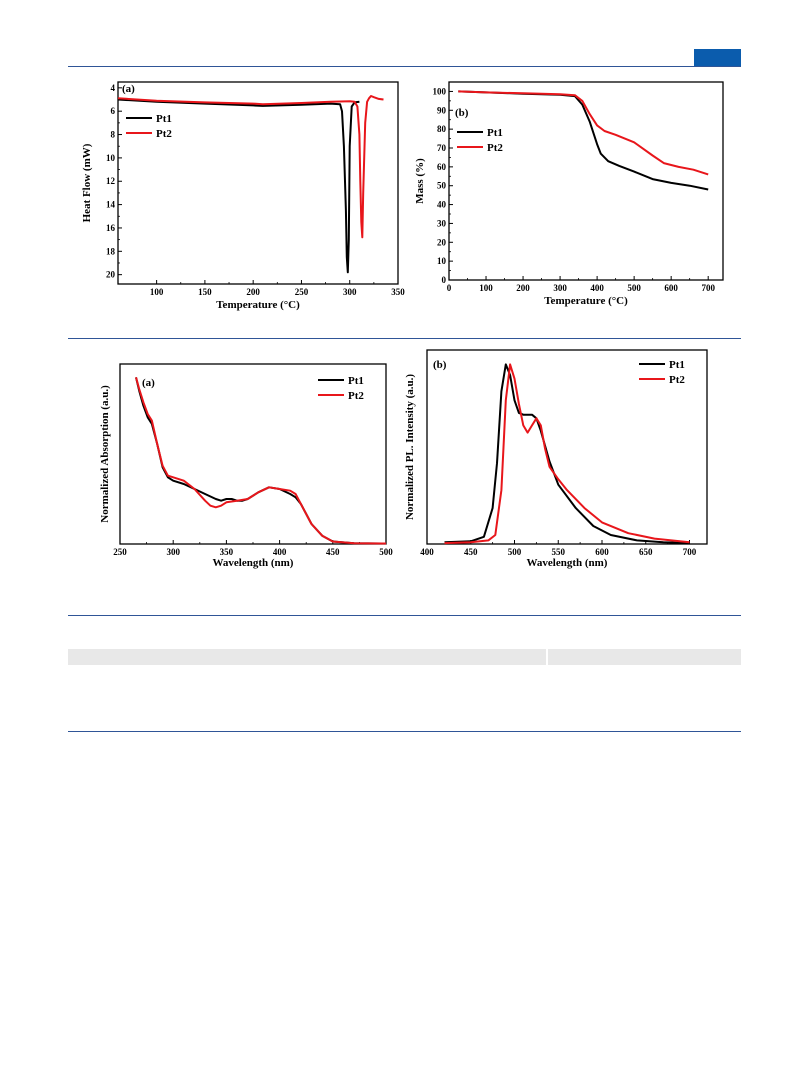  What do you see at coordinates (404, 66) in the screenshot?
I see `header-rule` at bounding box center [404, 66].